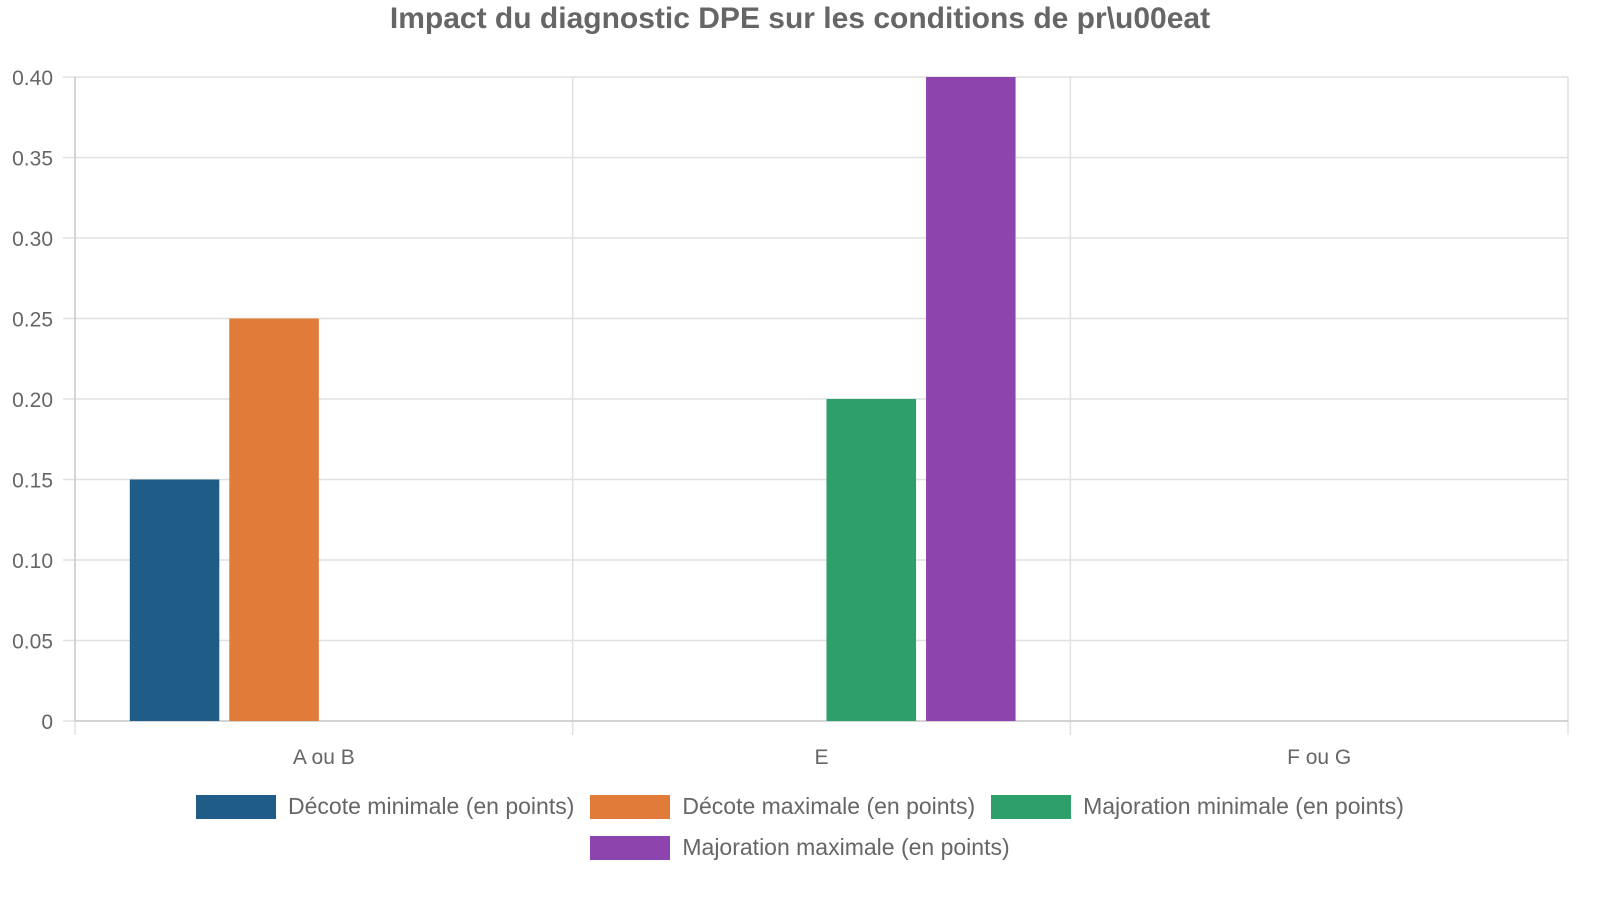  What do you see at coordinates (32, 642) in the screenshot?
I see `y-tick-label: 0.05` at bounding box center [32, 642].